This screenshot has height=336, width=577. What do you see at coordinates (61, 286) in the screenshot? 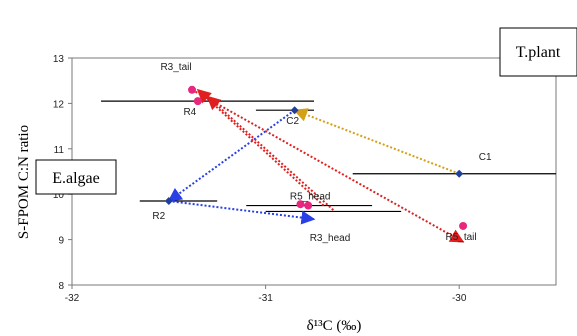
I see `y-tick-label: 8` at bounding box center [61, 286].